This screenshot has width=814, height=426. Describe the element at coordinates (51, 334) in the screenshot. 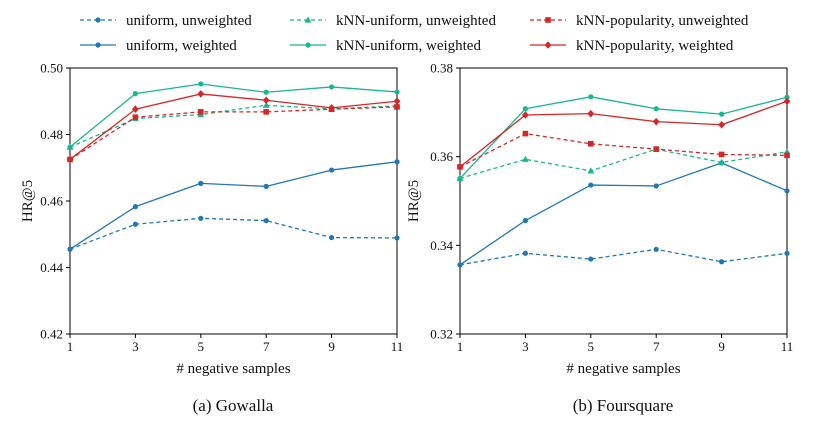

I see `y-tick-label: 0.42` at that location.